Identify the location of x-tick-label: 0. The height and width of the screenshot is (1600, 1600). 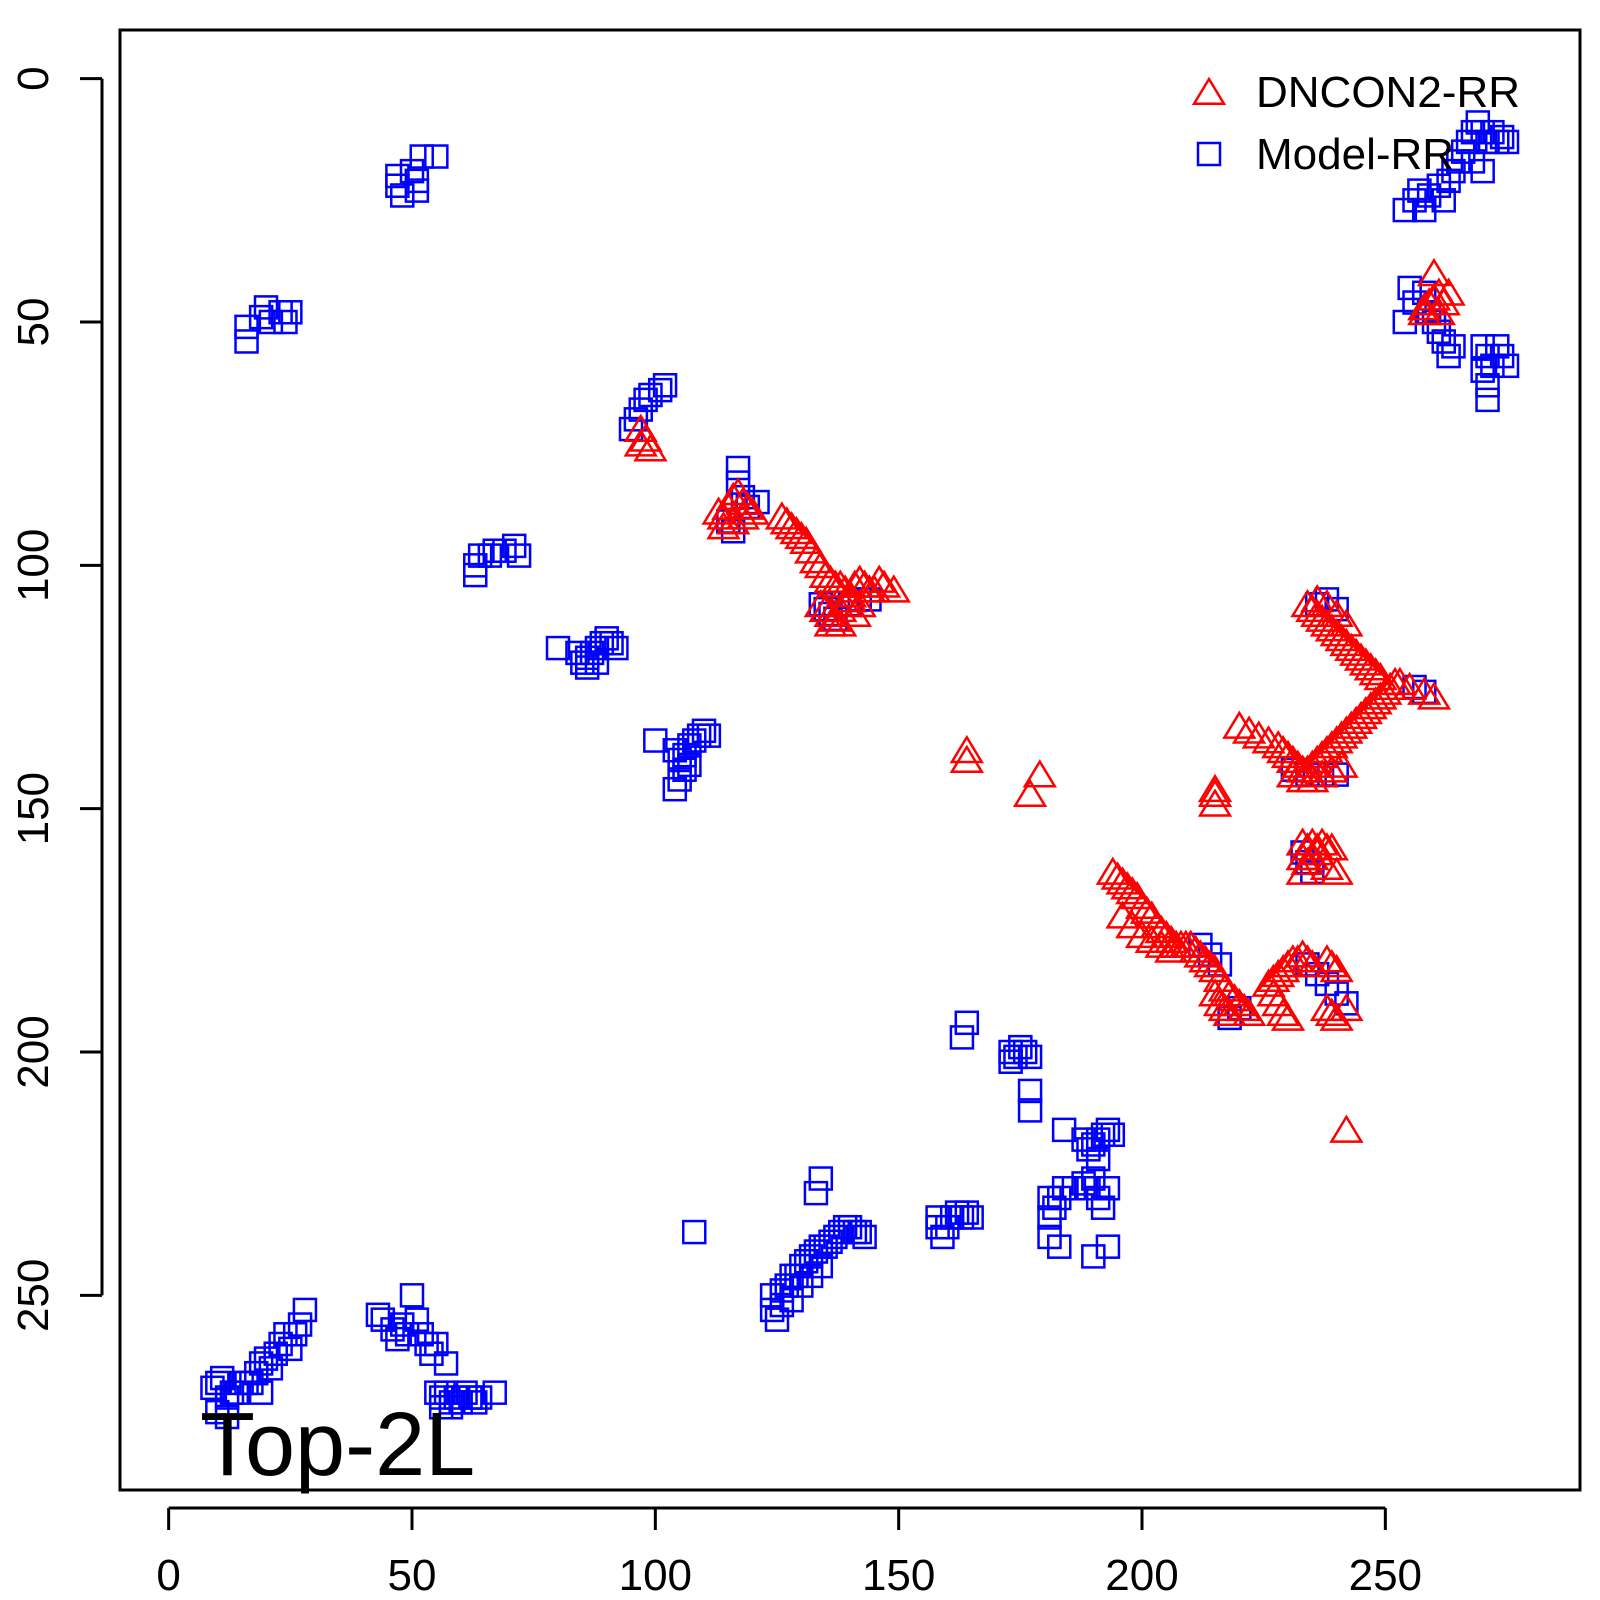
(168, 1575).